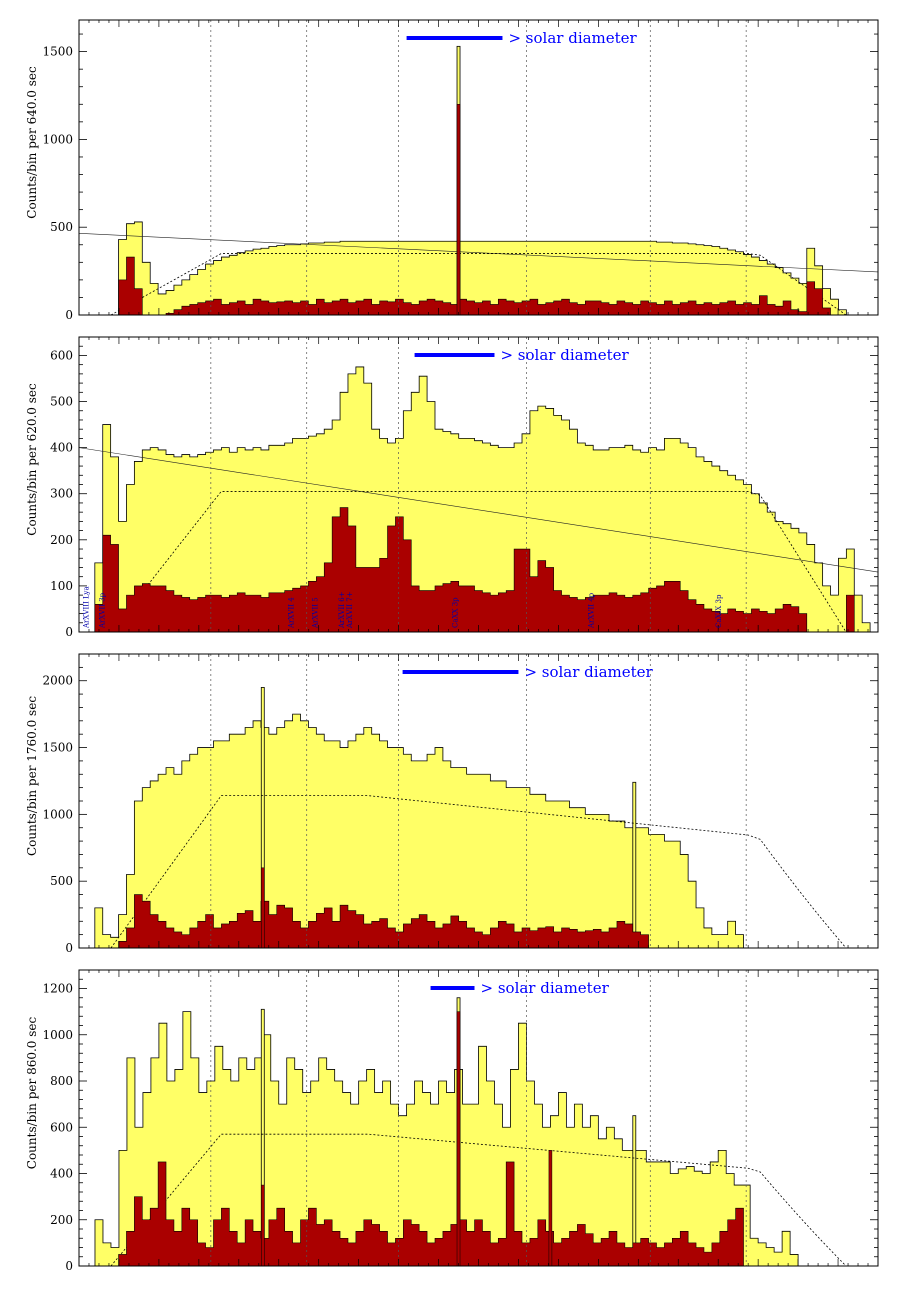  What do you see at coordinates (57, 989) in the screenshot?
I see `y-tick-label: 1200` at bounding box center [57, 989].